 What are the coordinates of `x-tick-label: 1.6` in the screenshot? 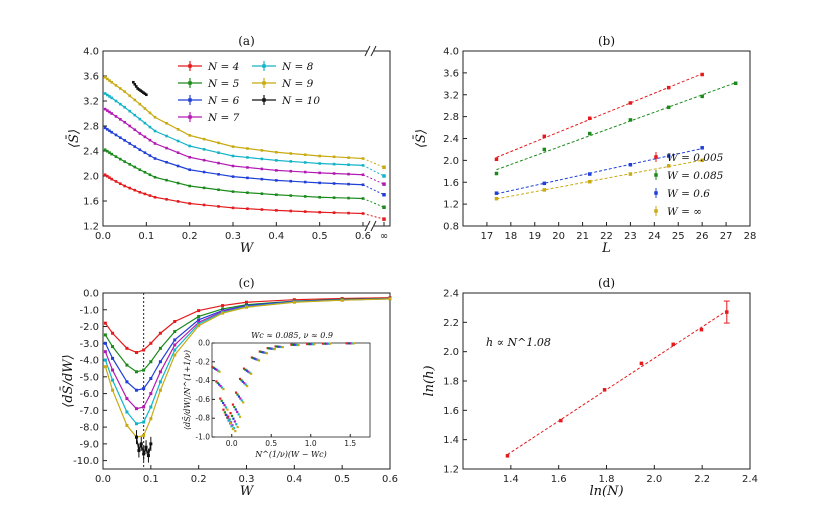 It's located at (559, 479).